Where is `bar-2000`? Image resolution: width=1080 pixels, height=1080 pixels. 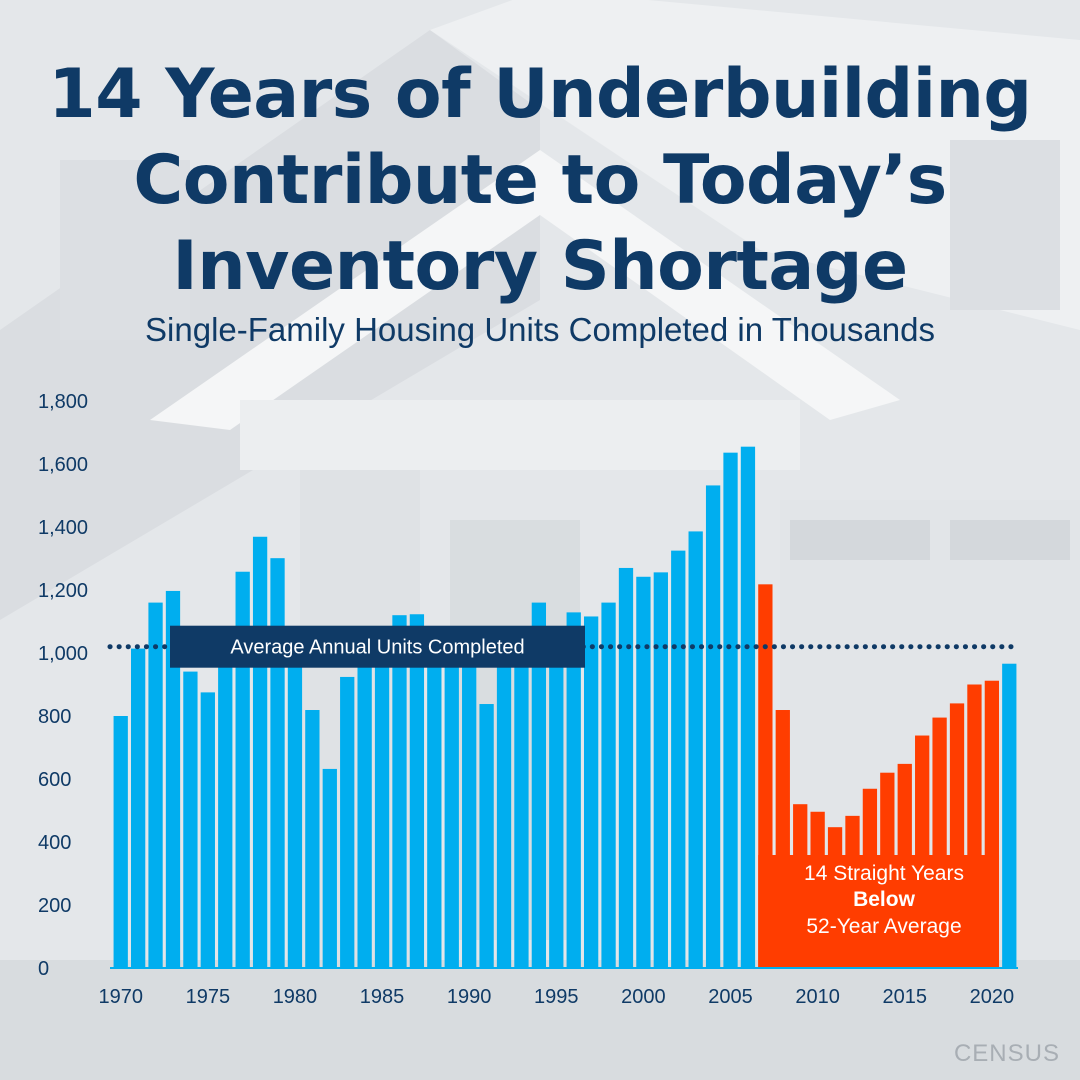 bar-2000 is located at coordinates (643, 772).